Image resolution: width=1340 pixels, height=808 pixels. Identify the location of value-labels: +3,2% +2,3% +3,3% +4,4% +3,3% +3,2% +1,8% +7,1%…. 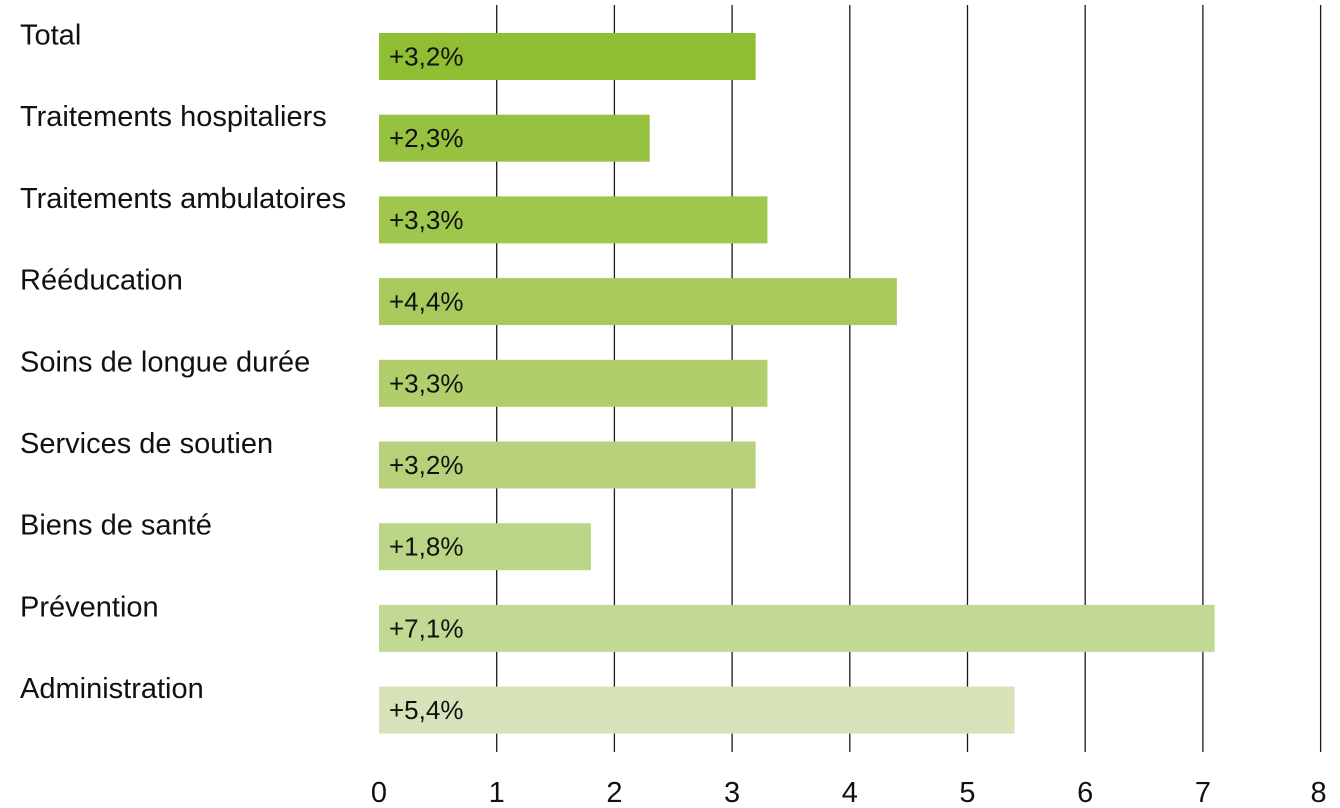
(426, 384).